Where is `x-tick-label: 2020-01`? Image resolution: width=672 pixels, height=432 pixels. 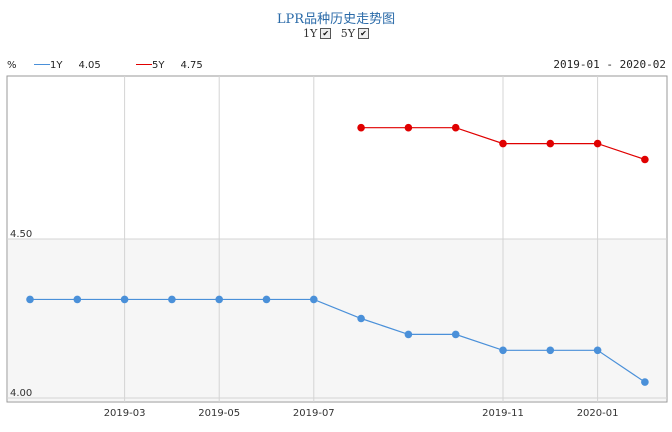 x-tick-label: 2020-01 is located at coordinates (598, 413).